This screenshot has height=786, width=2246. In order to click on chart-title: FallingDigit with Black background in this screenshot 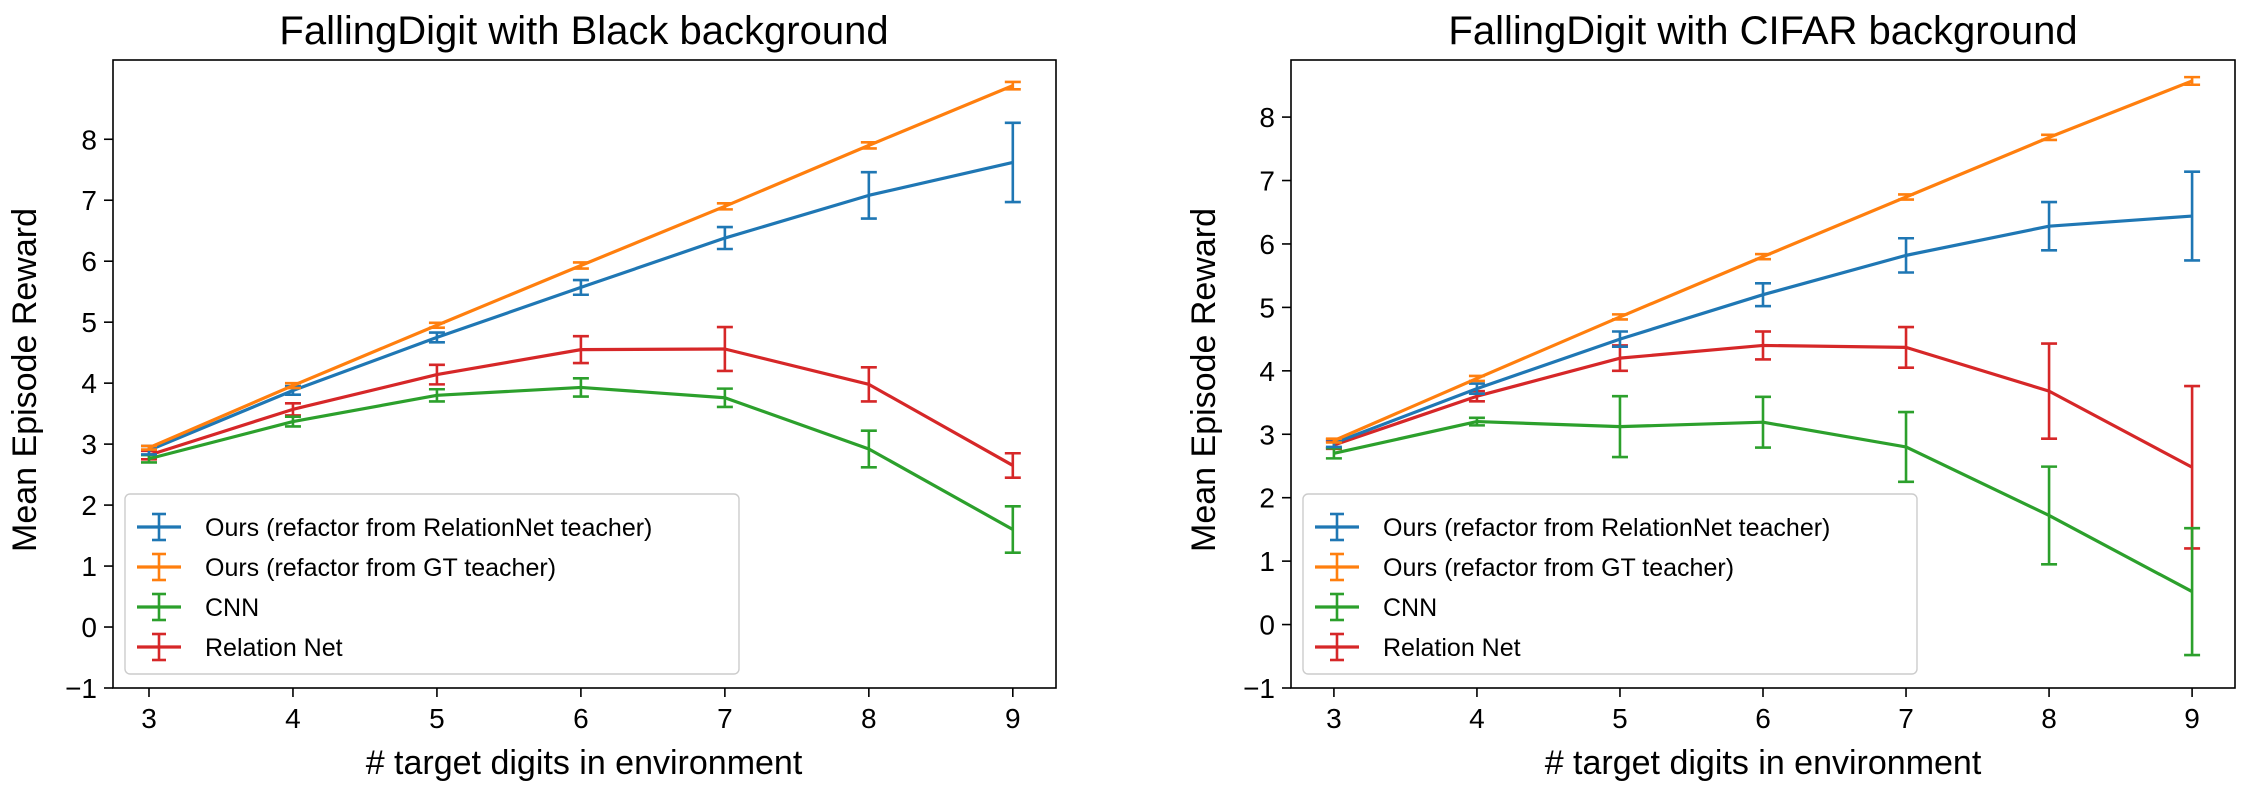, I will do `click(583, 31)`.